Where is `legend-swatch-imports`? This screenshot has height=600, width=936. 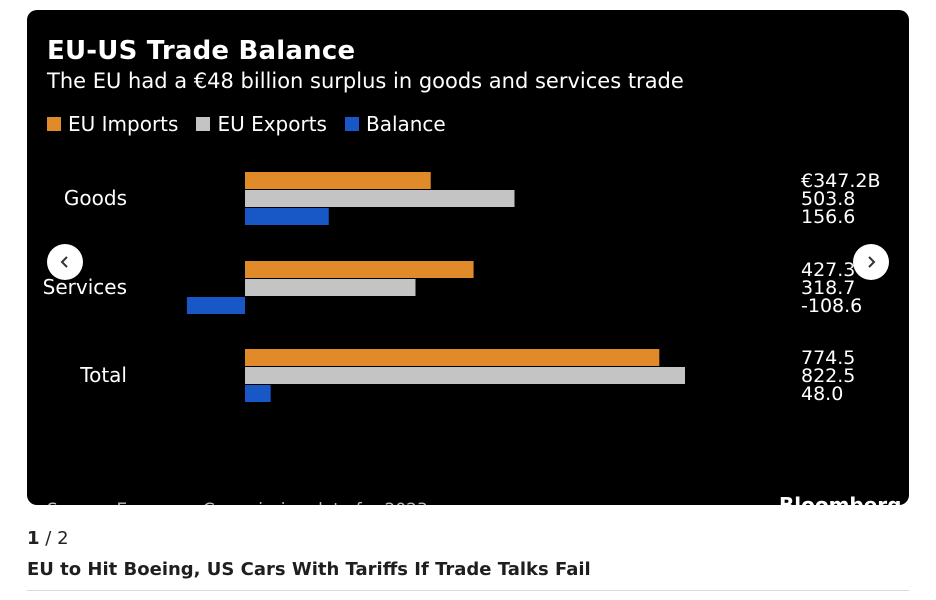
legend-swatch-imports is located at coordinates (54, 124).